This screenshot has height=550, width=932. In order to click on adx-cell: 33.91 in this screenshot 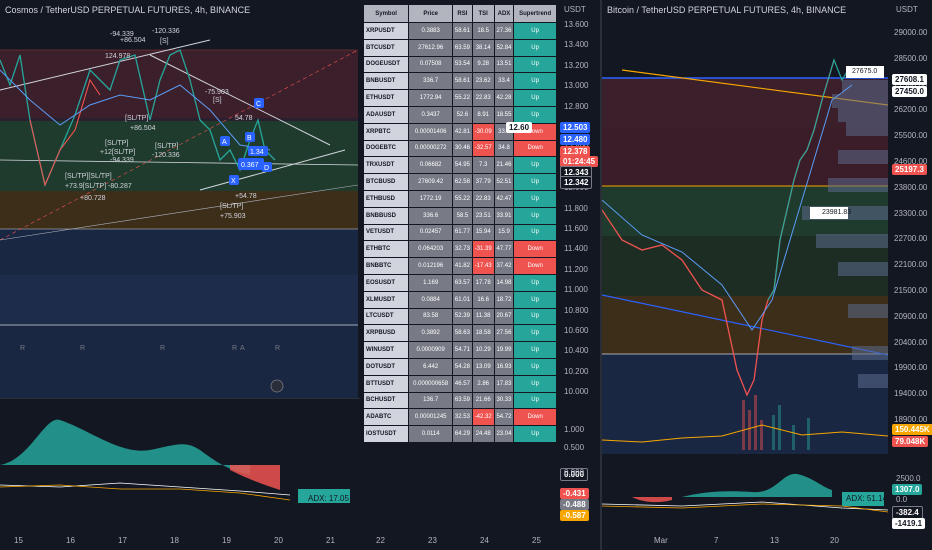, I will do `click(504, 215)`.